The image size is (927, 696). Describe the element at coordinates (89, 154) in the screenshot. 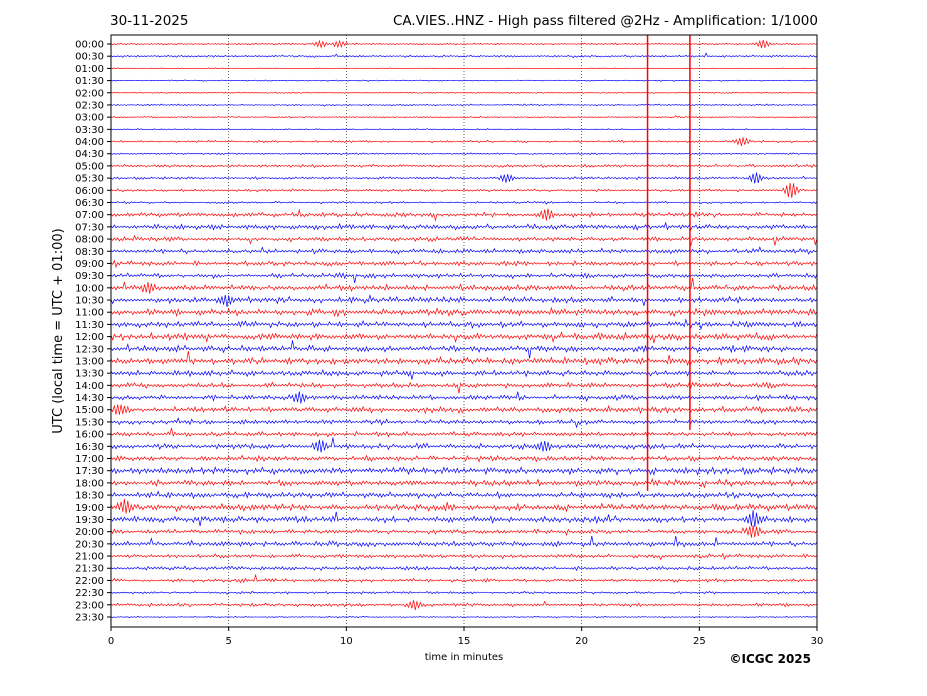

I see `y-tick-label: 04:30` at that location.